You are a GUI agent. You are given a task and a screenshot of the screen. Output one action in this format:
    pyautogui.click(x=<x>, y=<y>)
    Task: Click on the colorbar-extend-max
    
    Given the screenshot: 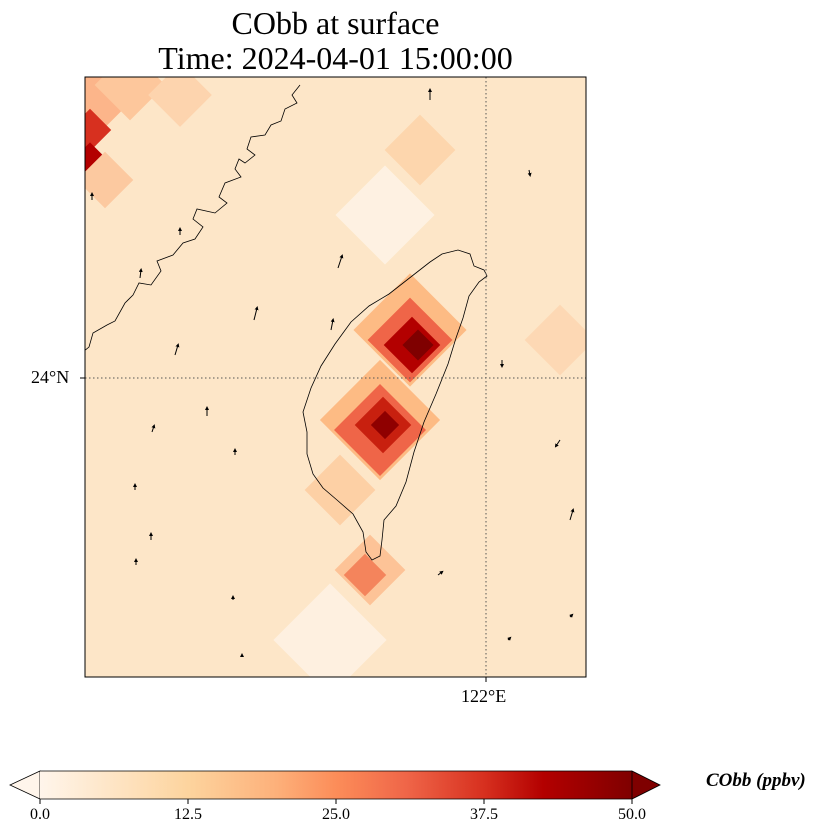 What is the action you would take?
    pyautogui.click(x=646, y=785)
    